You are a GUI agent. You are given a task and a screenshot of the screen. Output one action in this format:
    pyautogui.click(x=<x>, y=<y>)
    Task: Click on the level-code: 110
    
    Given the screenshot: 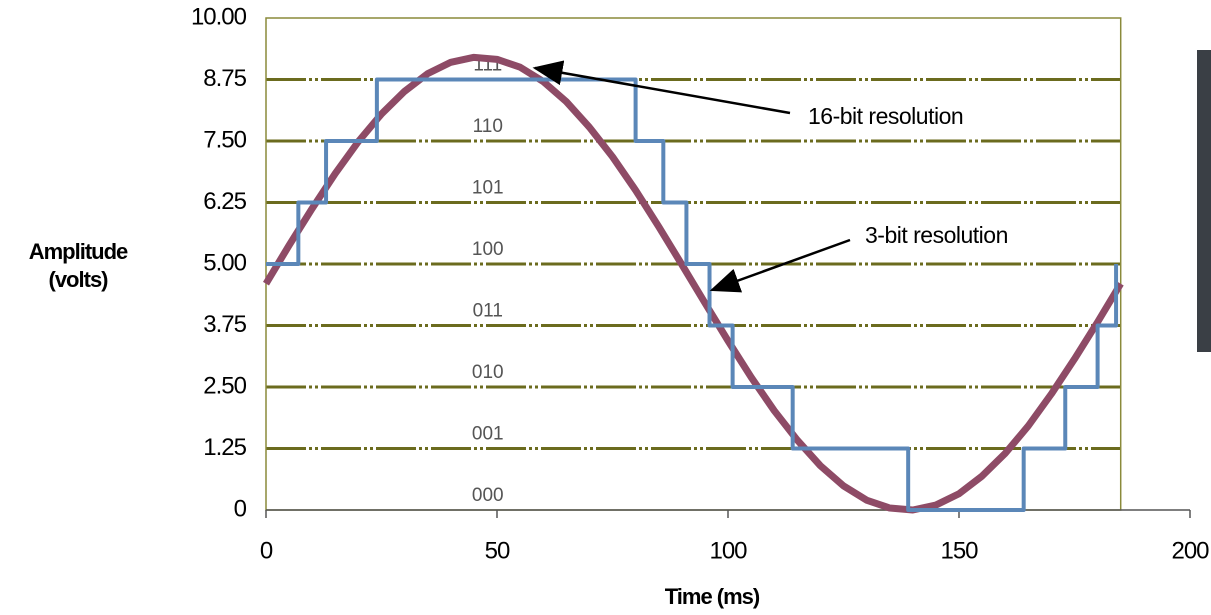 What is the action you would take?
    pyautogui.click(x=488, y=126)
    